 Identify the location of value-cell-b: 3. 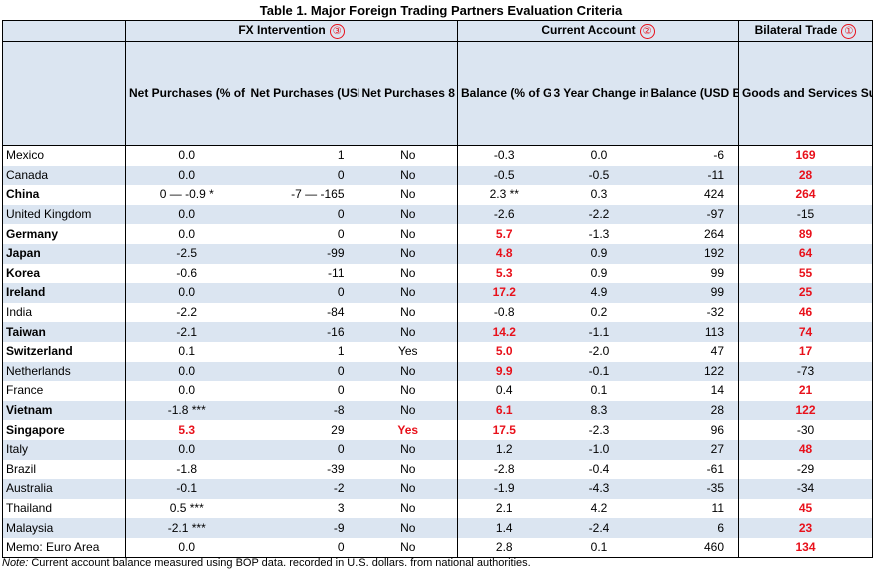
(341, 507).